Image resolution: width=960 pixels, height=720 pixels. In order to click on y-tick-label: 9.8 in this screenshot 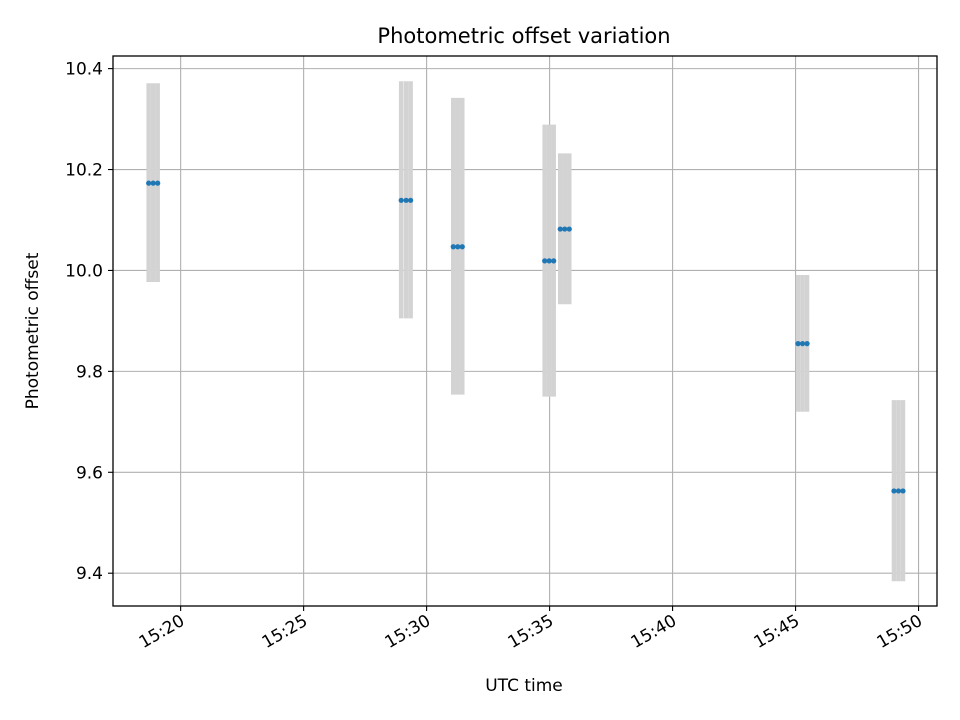, I will do `click(89, 372)`.